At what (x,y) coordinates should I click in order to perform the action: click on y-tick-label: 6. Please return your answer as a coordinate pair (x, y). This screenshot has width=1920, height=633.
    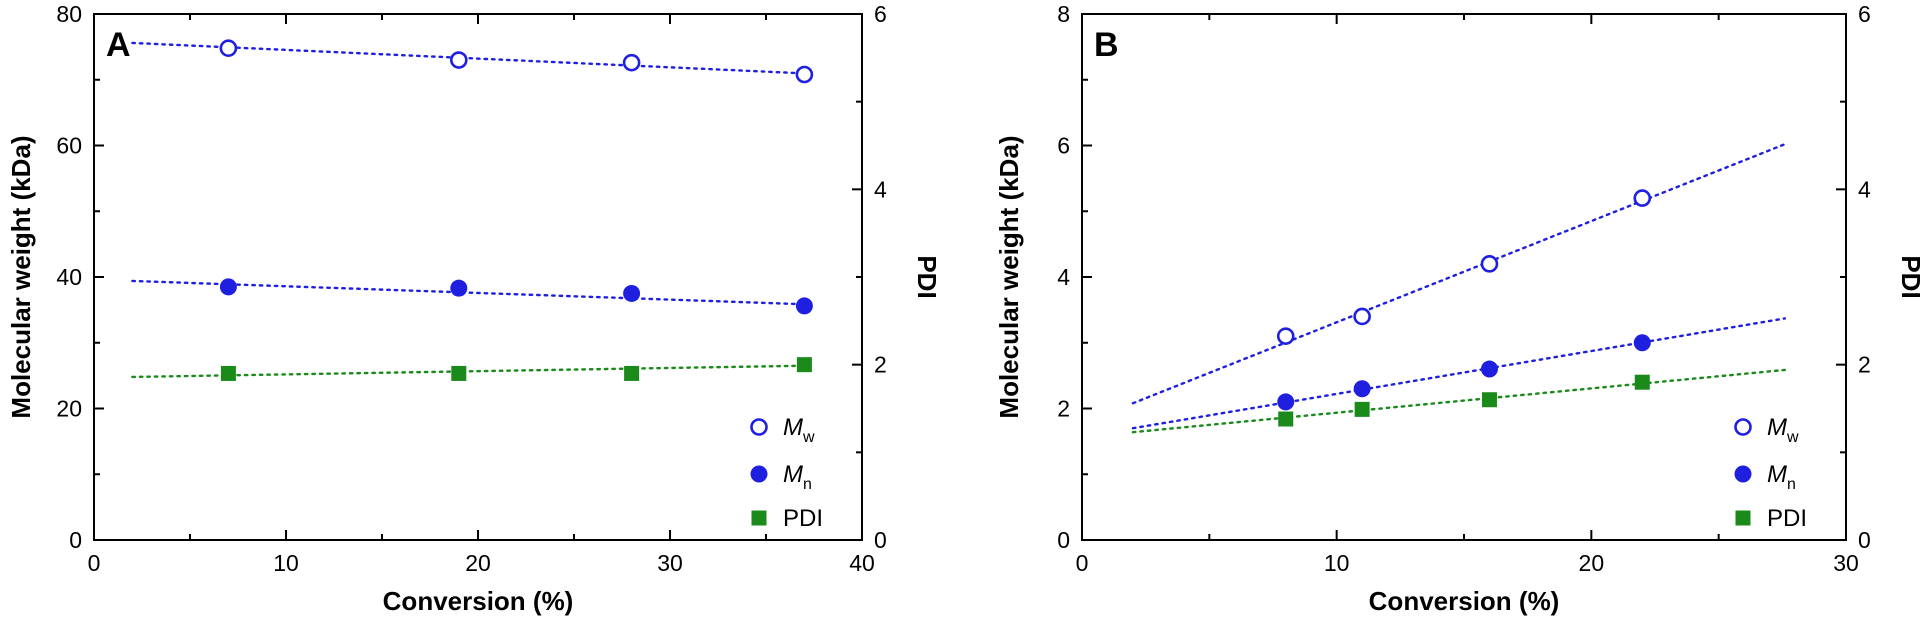
    Looking at the image, I should click on (1063, 146).